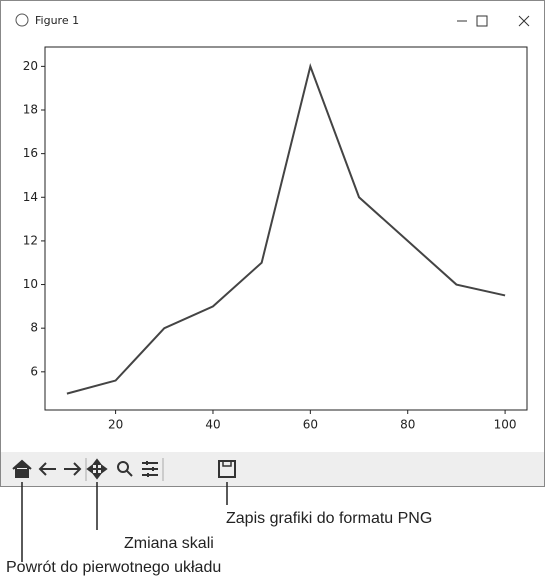 This screenshot has height=578, width=545. Describe the element at coordinates (30, 110) in the screenshot. I see `y-tick-label: 18` at that location.